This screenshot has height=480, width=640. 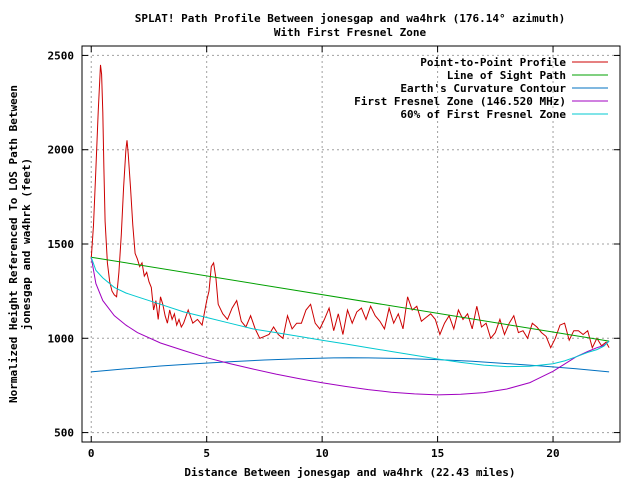 What do you see at coordinates (26, 244) in the screenshot?
I see `y-axis-label-line2: jonesgap and wa4hrk (feet)` at bounding box center [26, 244].